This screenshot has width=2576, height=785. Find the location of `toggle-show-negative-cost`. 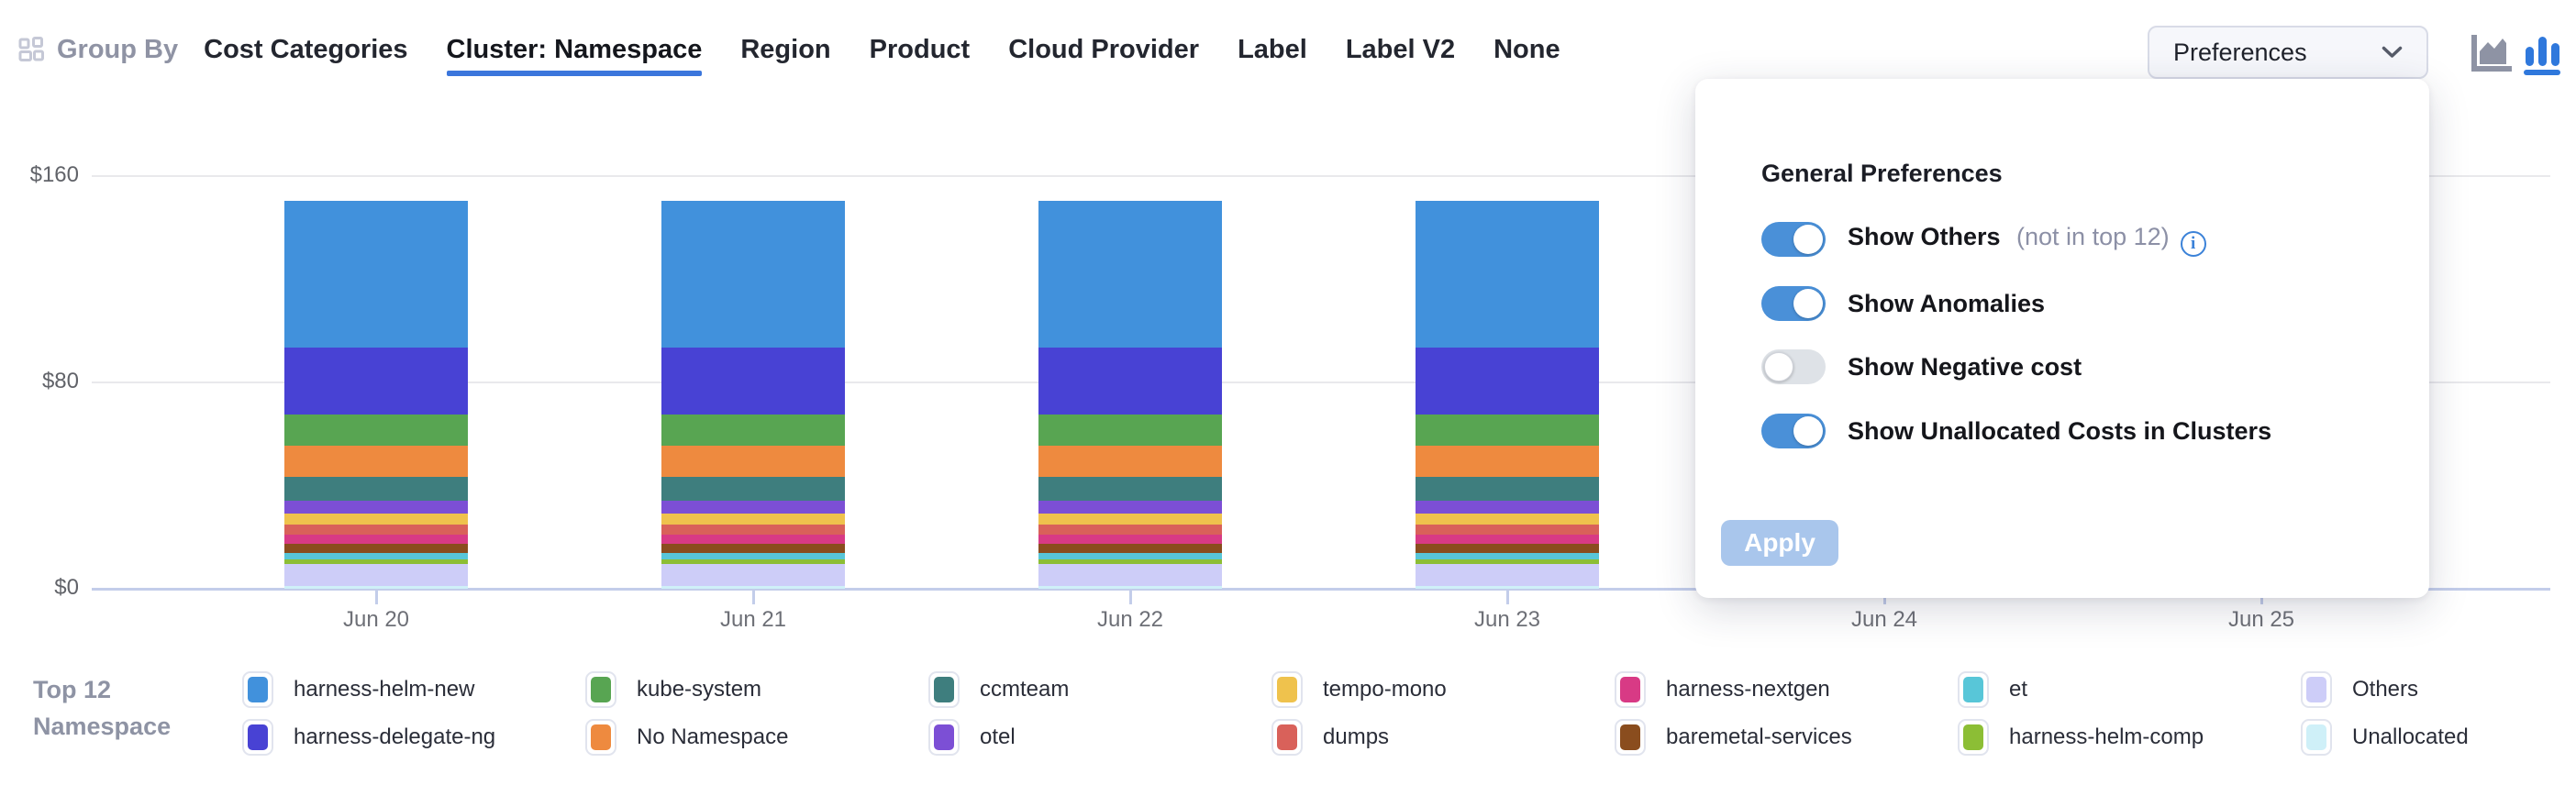

toggle-show-negative-cost is located at coordinates (1793, 366).